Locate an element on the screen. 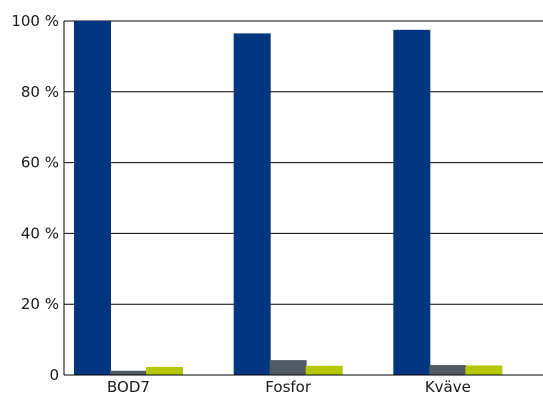  y-tick-labels: 0 20 % 40 % 60 % 80 % 100 % is located at coordinates (35, 198).